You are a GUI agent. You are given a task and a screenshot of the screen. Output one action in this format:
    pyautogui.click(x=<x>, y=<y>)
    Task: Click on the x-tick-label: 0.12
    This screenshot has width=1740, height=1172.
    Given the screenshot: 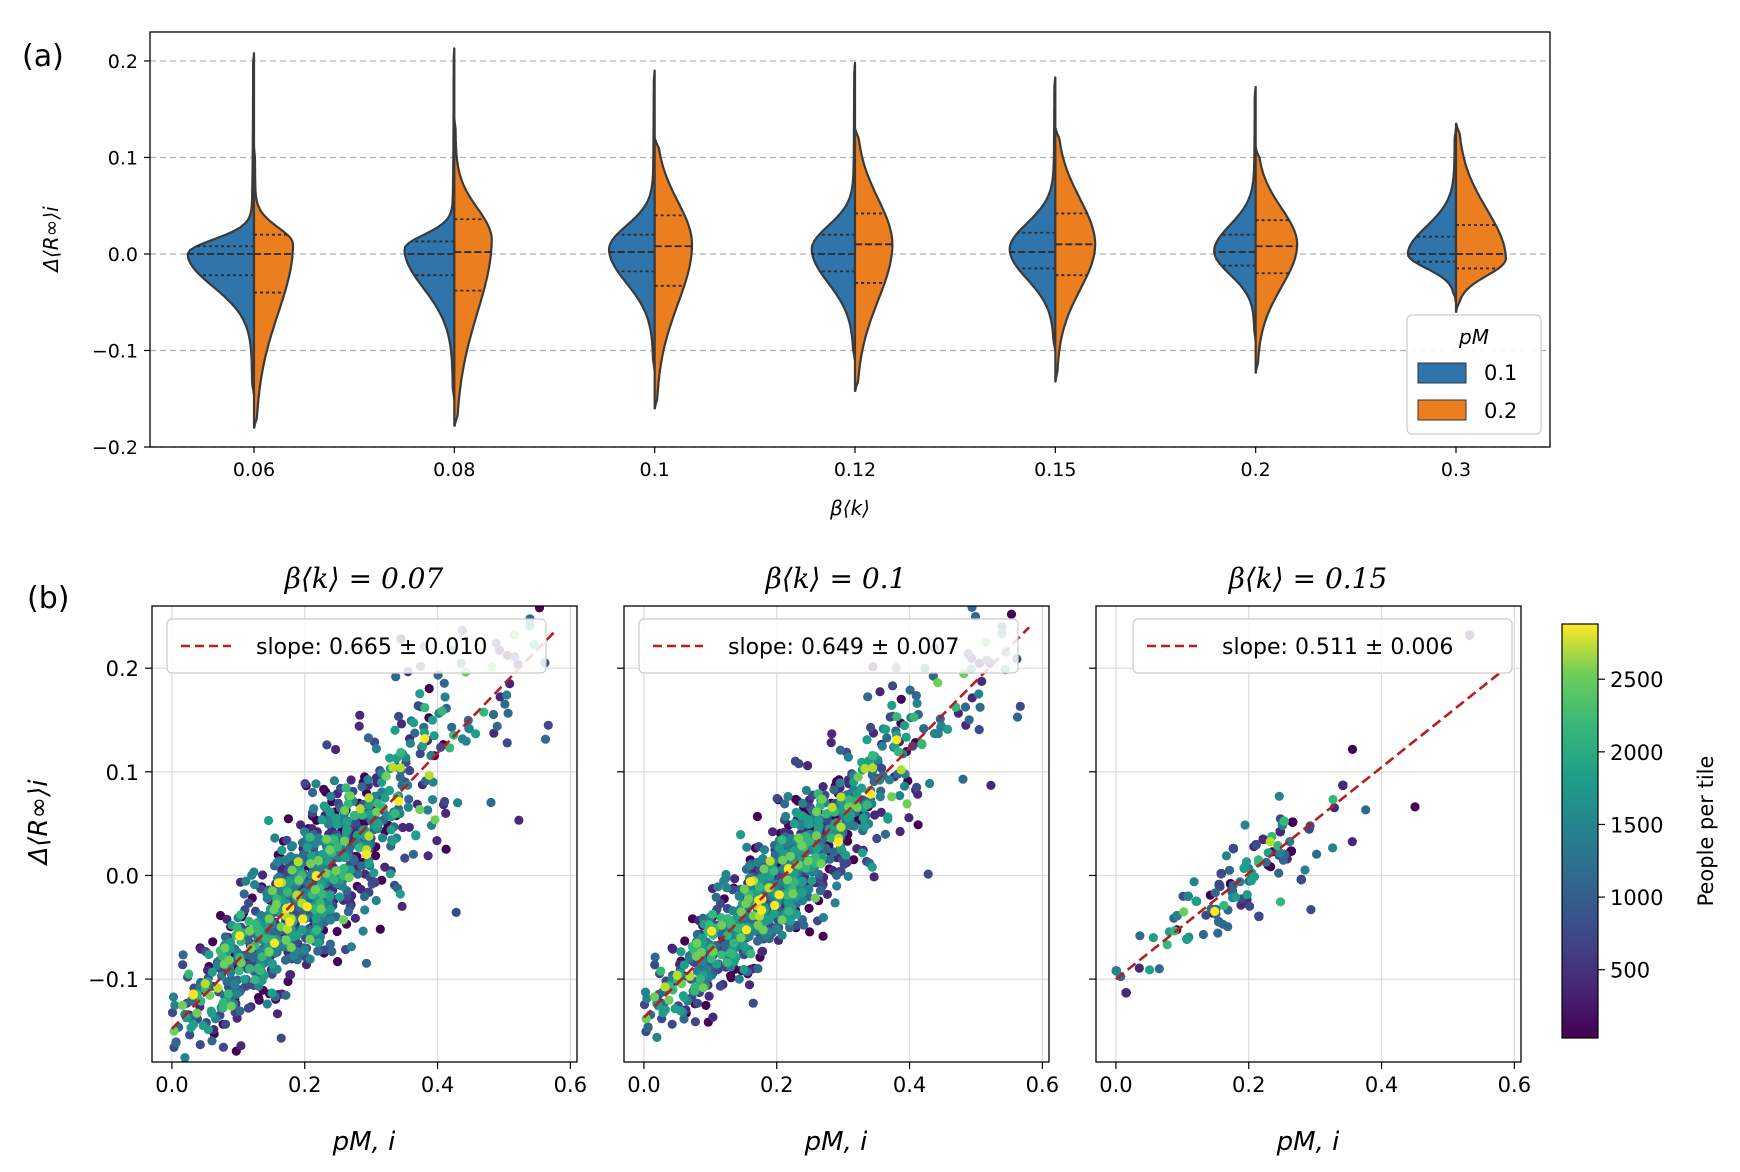 What is the action you would take?
    pyautogui.click(x=855, y=470)
    